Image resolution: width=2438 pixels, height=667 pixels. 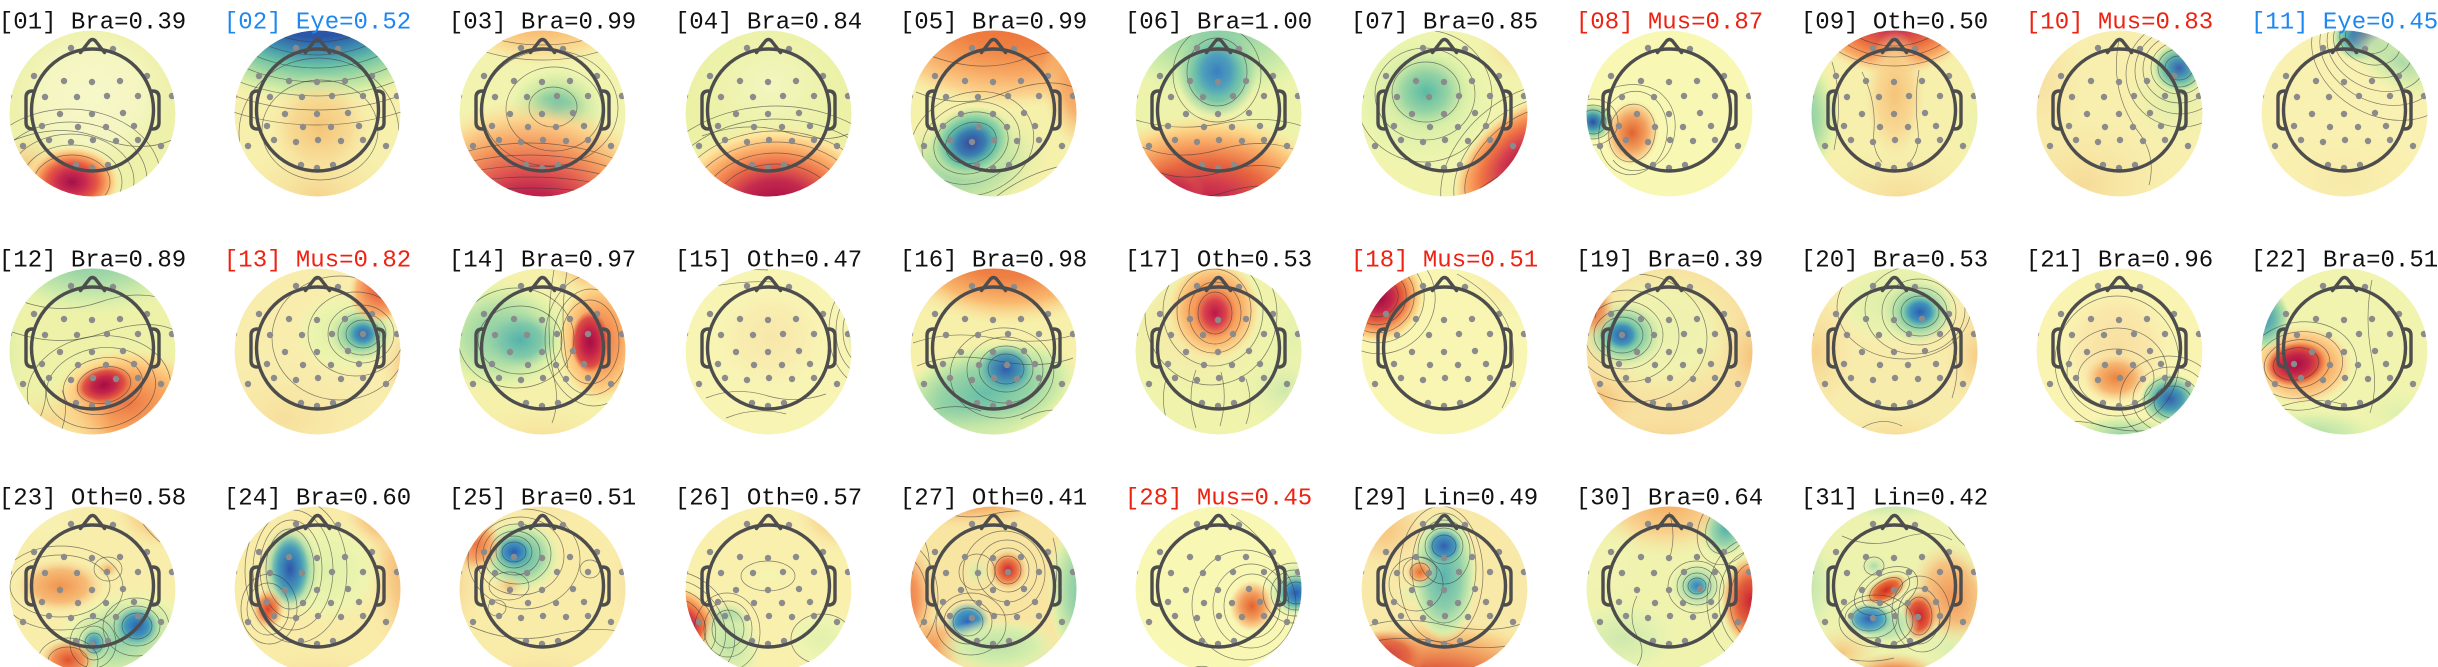 I want to click on svg-text: [06] Bra=1.00, so click(x=1219, y=23).